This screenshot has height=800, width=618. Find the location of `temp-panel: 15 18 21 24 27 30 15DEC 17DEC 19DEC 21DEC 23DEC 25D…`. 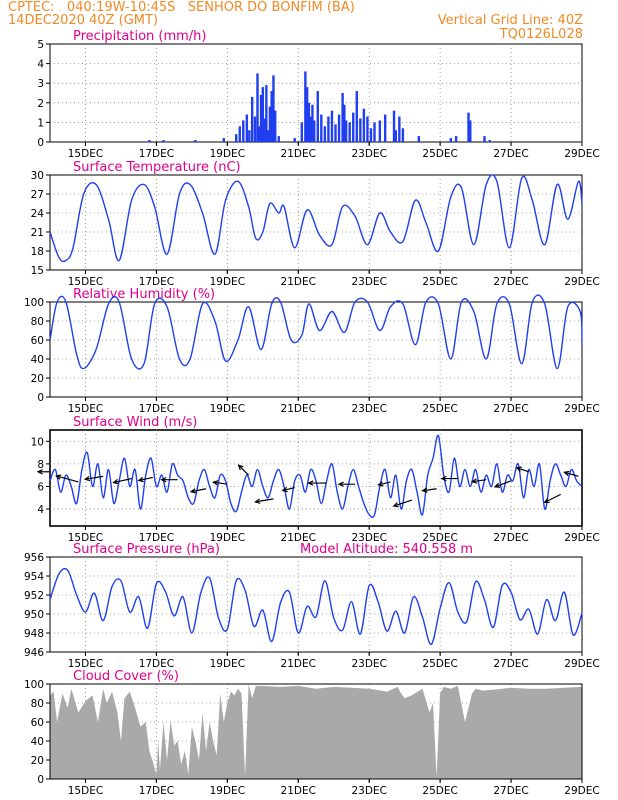

temp-panel: 15 18 21 24 27 30 15DEC 17DEC 19DEC 21DEC 23DEC 25D… is located at coordinates (315, 224).